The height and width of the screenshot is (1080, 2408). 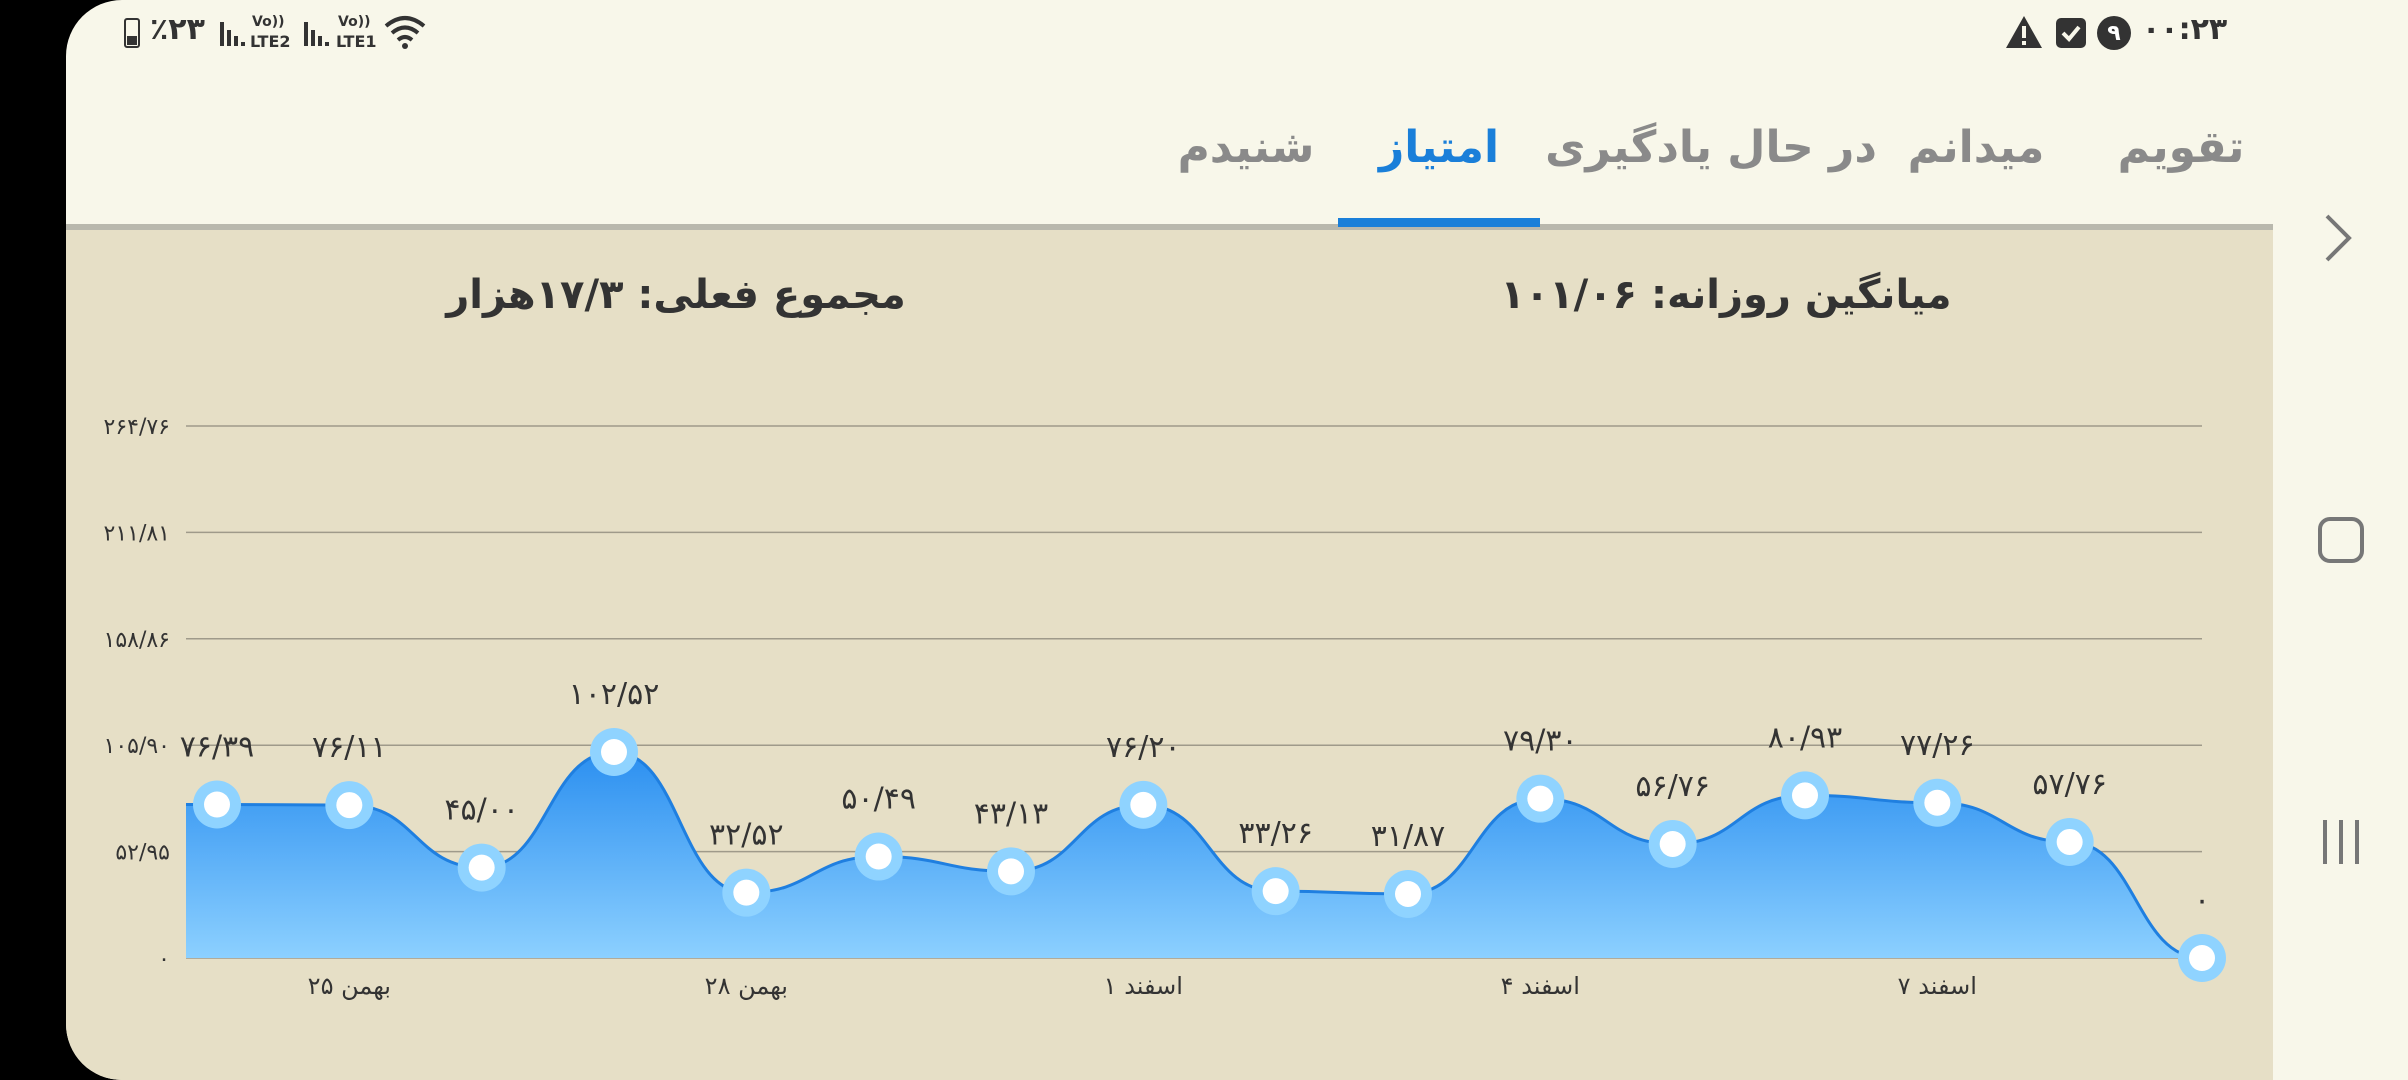 I want to click on lte1-label: LTE1, so click(x=356, y=41).